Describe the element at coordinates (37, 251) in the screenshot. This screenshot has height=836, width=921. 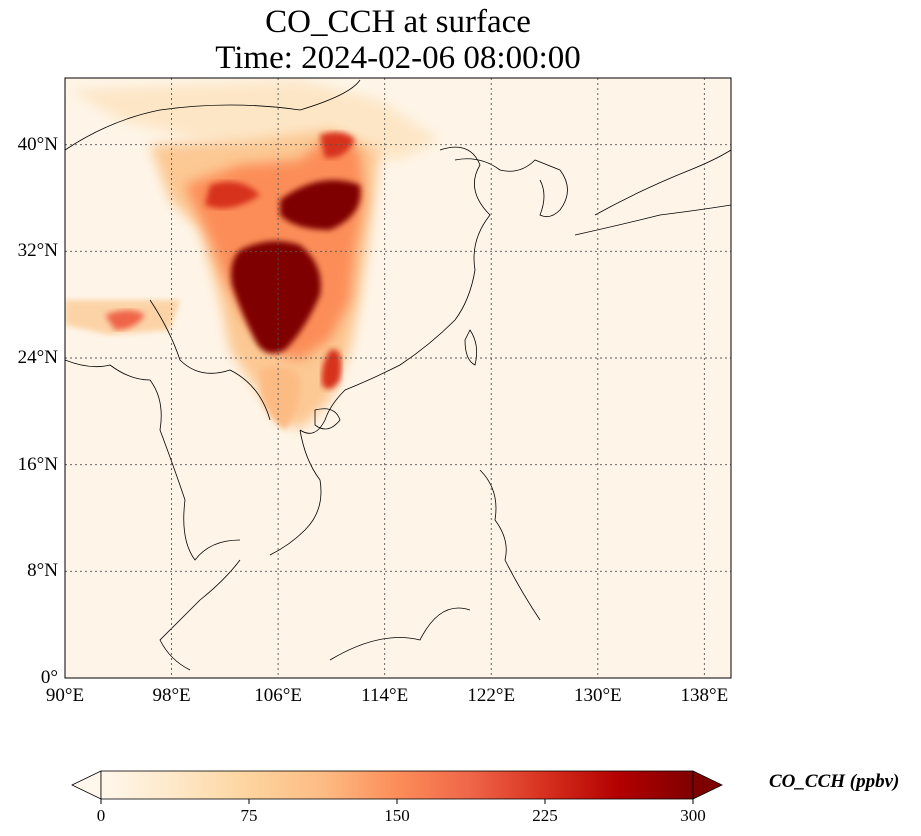
I see `latitude-tick-label: 32°N` at that location.